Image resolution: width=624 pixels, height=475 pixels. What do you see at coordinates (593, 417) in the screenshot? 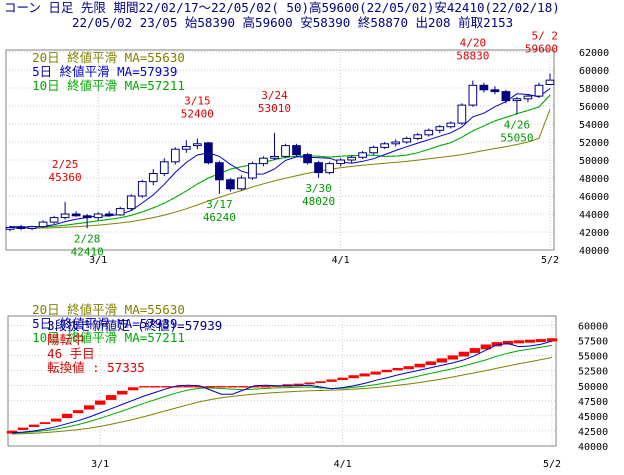
I see `y-tick-label: 45000` at bounding box center [593, 417].